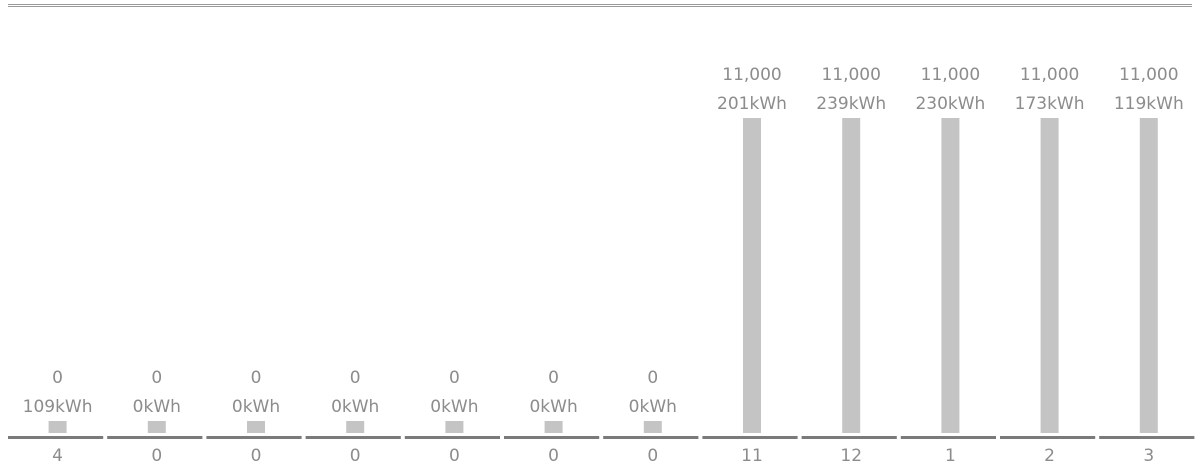 This screenshot has width=1200, height=467. What do you see at coordinates (950, 456) in the screenshot?
I see `x-tick-label: 1` at bounding box center [950, 456].